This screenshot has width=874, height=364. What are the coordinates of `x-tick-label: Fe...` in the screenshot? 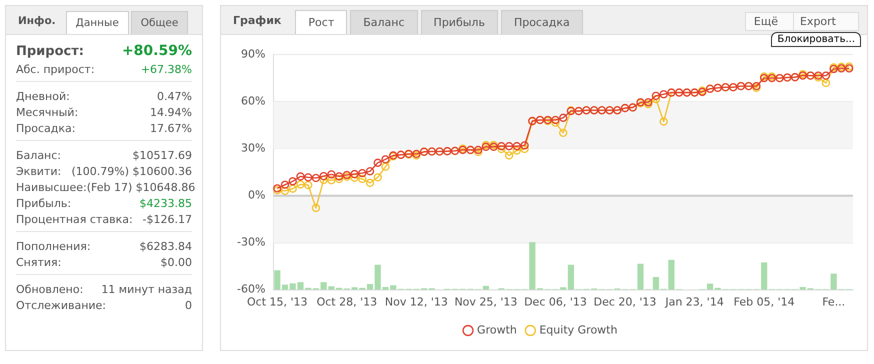 It's located at (834, 301).